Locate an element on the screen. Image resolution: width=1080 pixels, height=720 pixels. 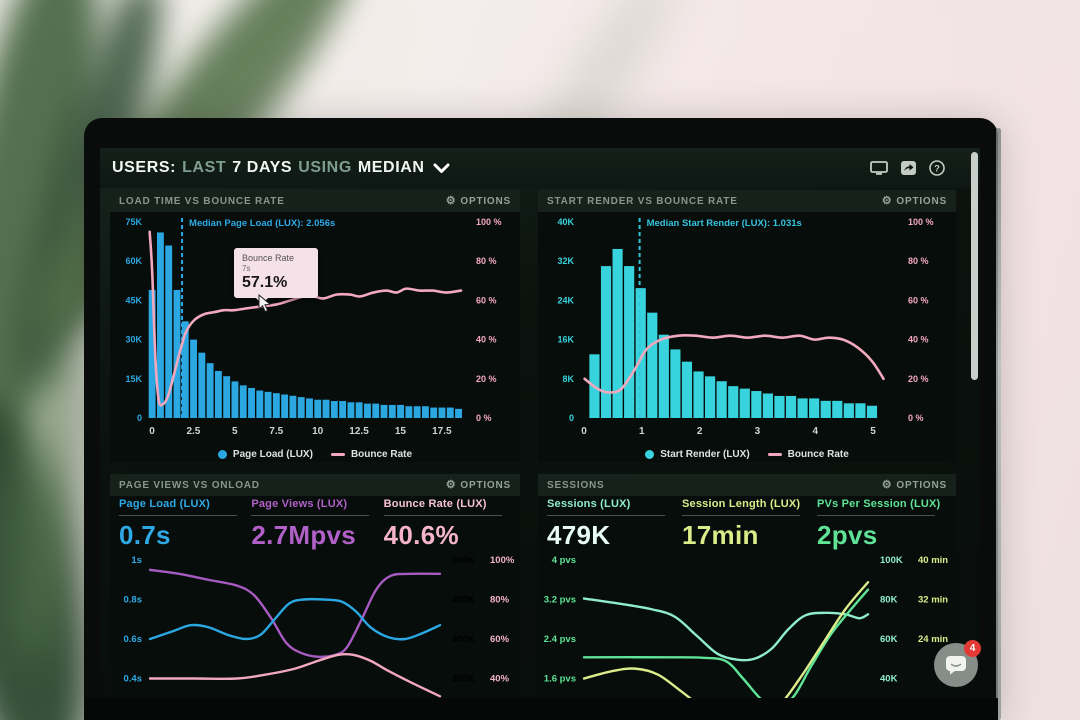
svg-text: 80 % is located at coordinates (486, 261).